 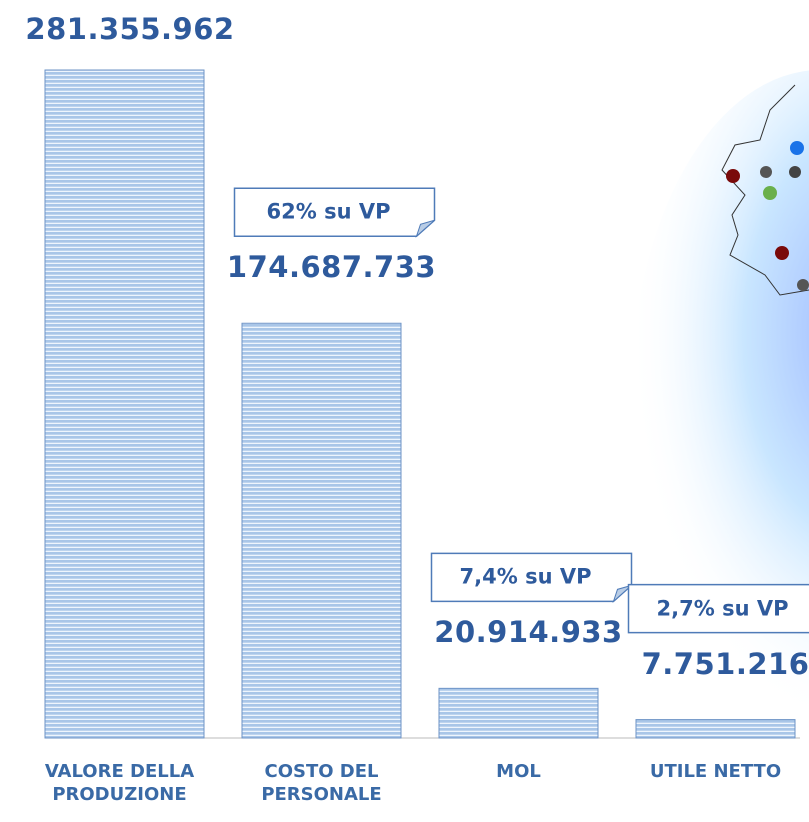 What do you see at coordinates (321, 783) in the screenshot?
I see `x-tick-label: COSTO DEL PERSONALE` at bounding box center [321, 783].